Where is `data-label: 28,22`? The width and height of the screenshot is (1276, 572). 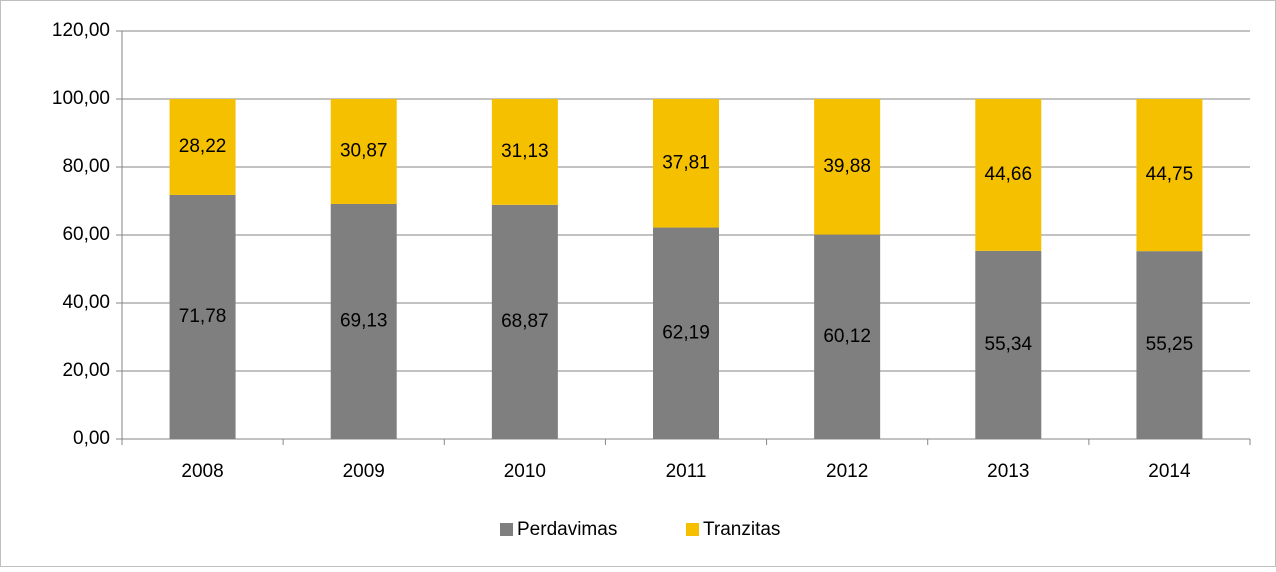 data-label: 28,22 is located at coordinates (203, 146).